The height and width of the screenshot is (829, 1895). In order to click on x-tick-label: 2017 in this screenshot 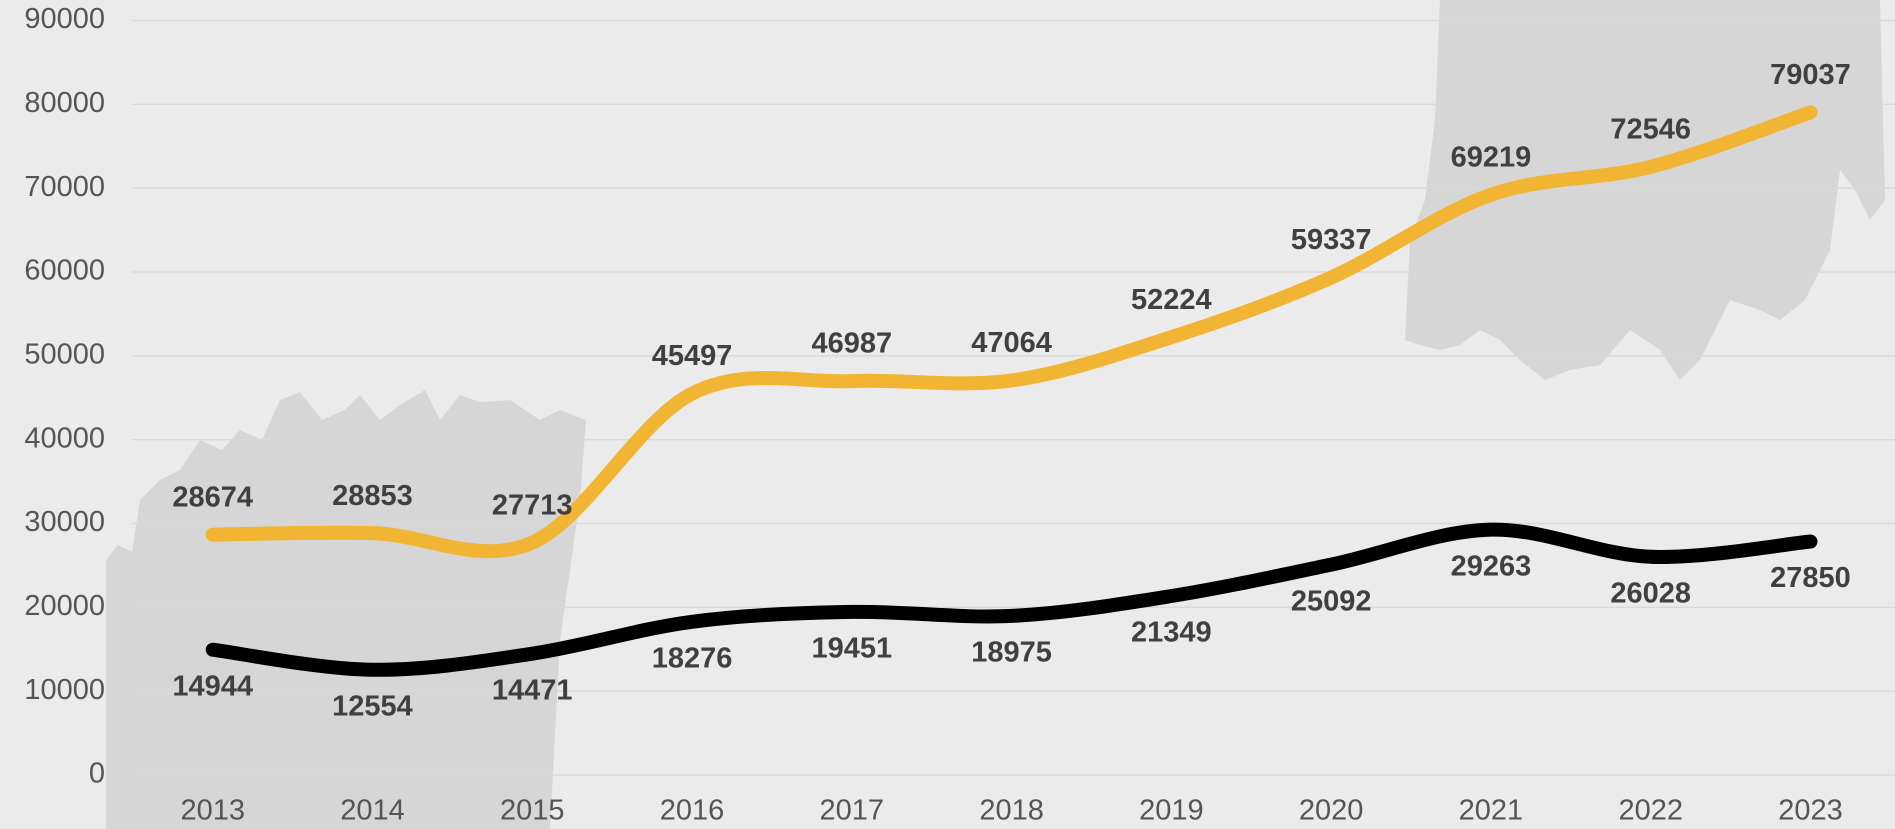, I will do `click(852, 811)`.